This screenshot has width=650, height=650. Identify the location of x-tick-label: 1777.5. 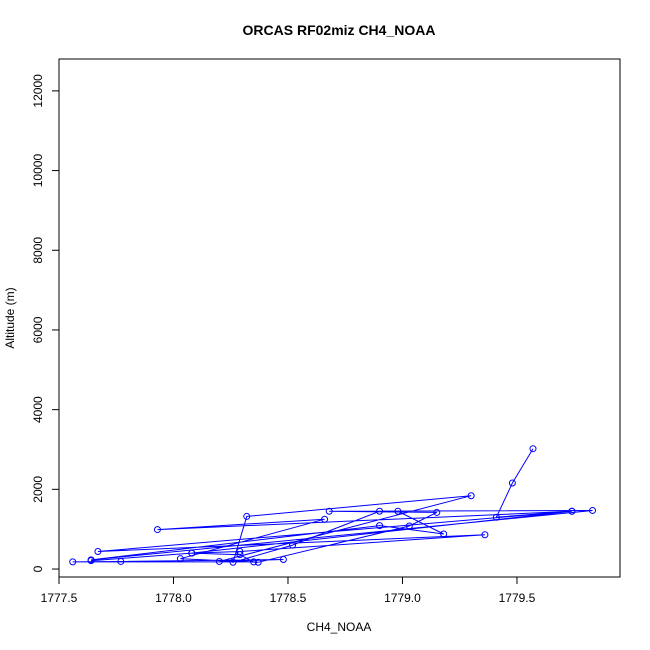
(59, 598).